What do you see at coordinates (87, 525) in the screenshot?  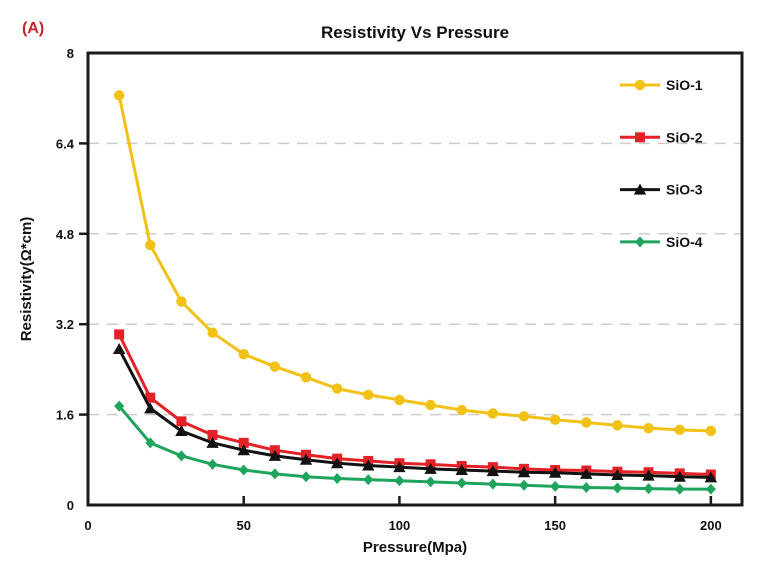 I see `x-tick-label: 0` at bounding box center [87, 525].